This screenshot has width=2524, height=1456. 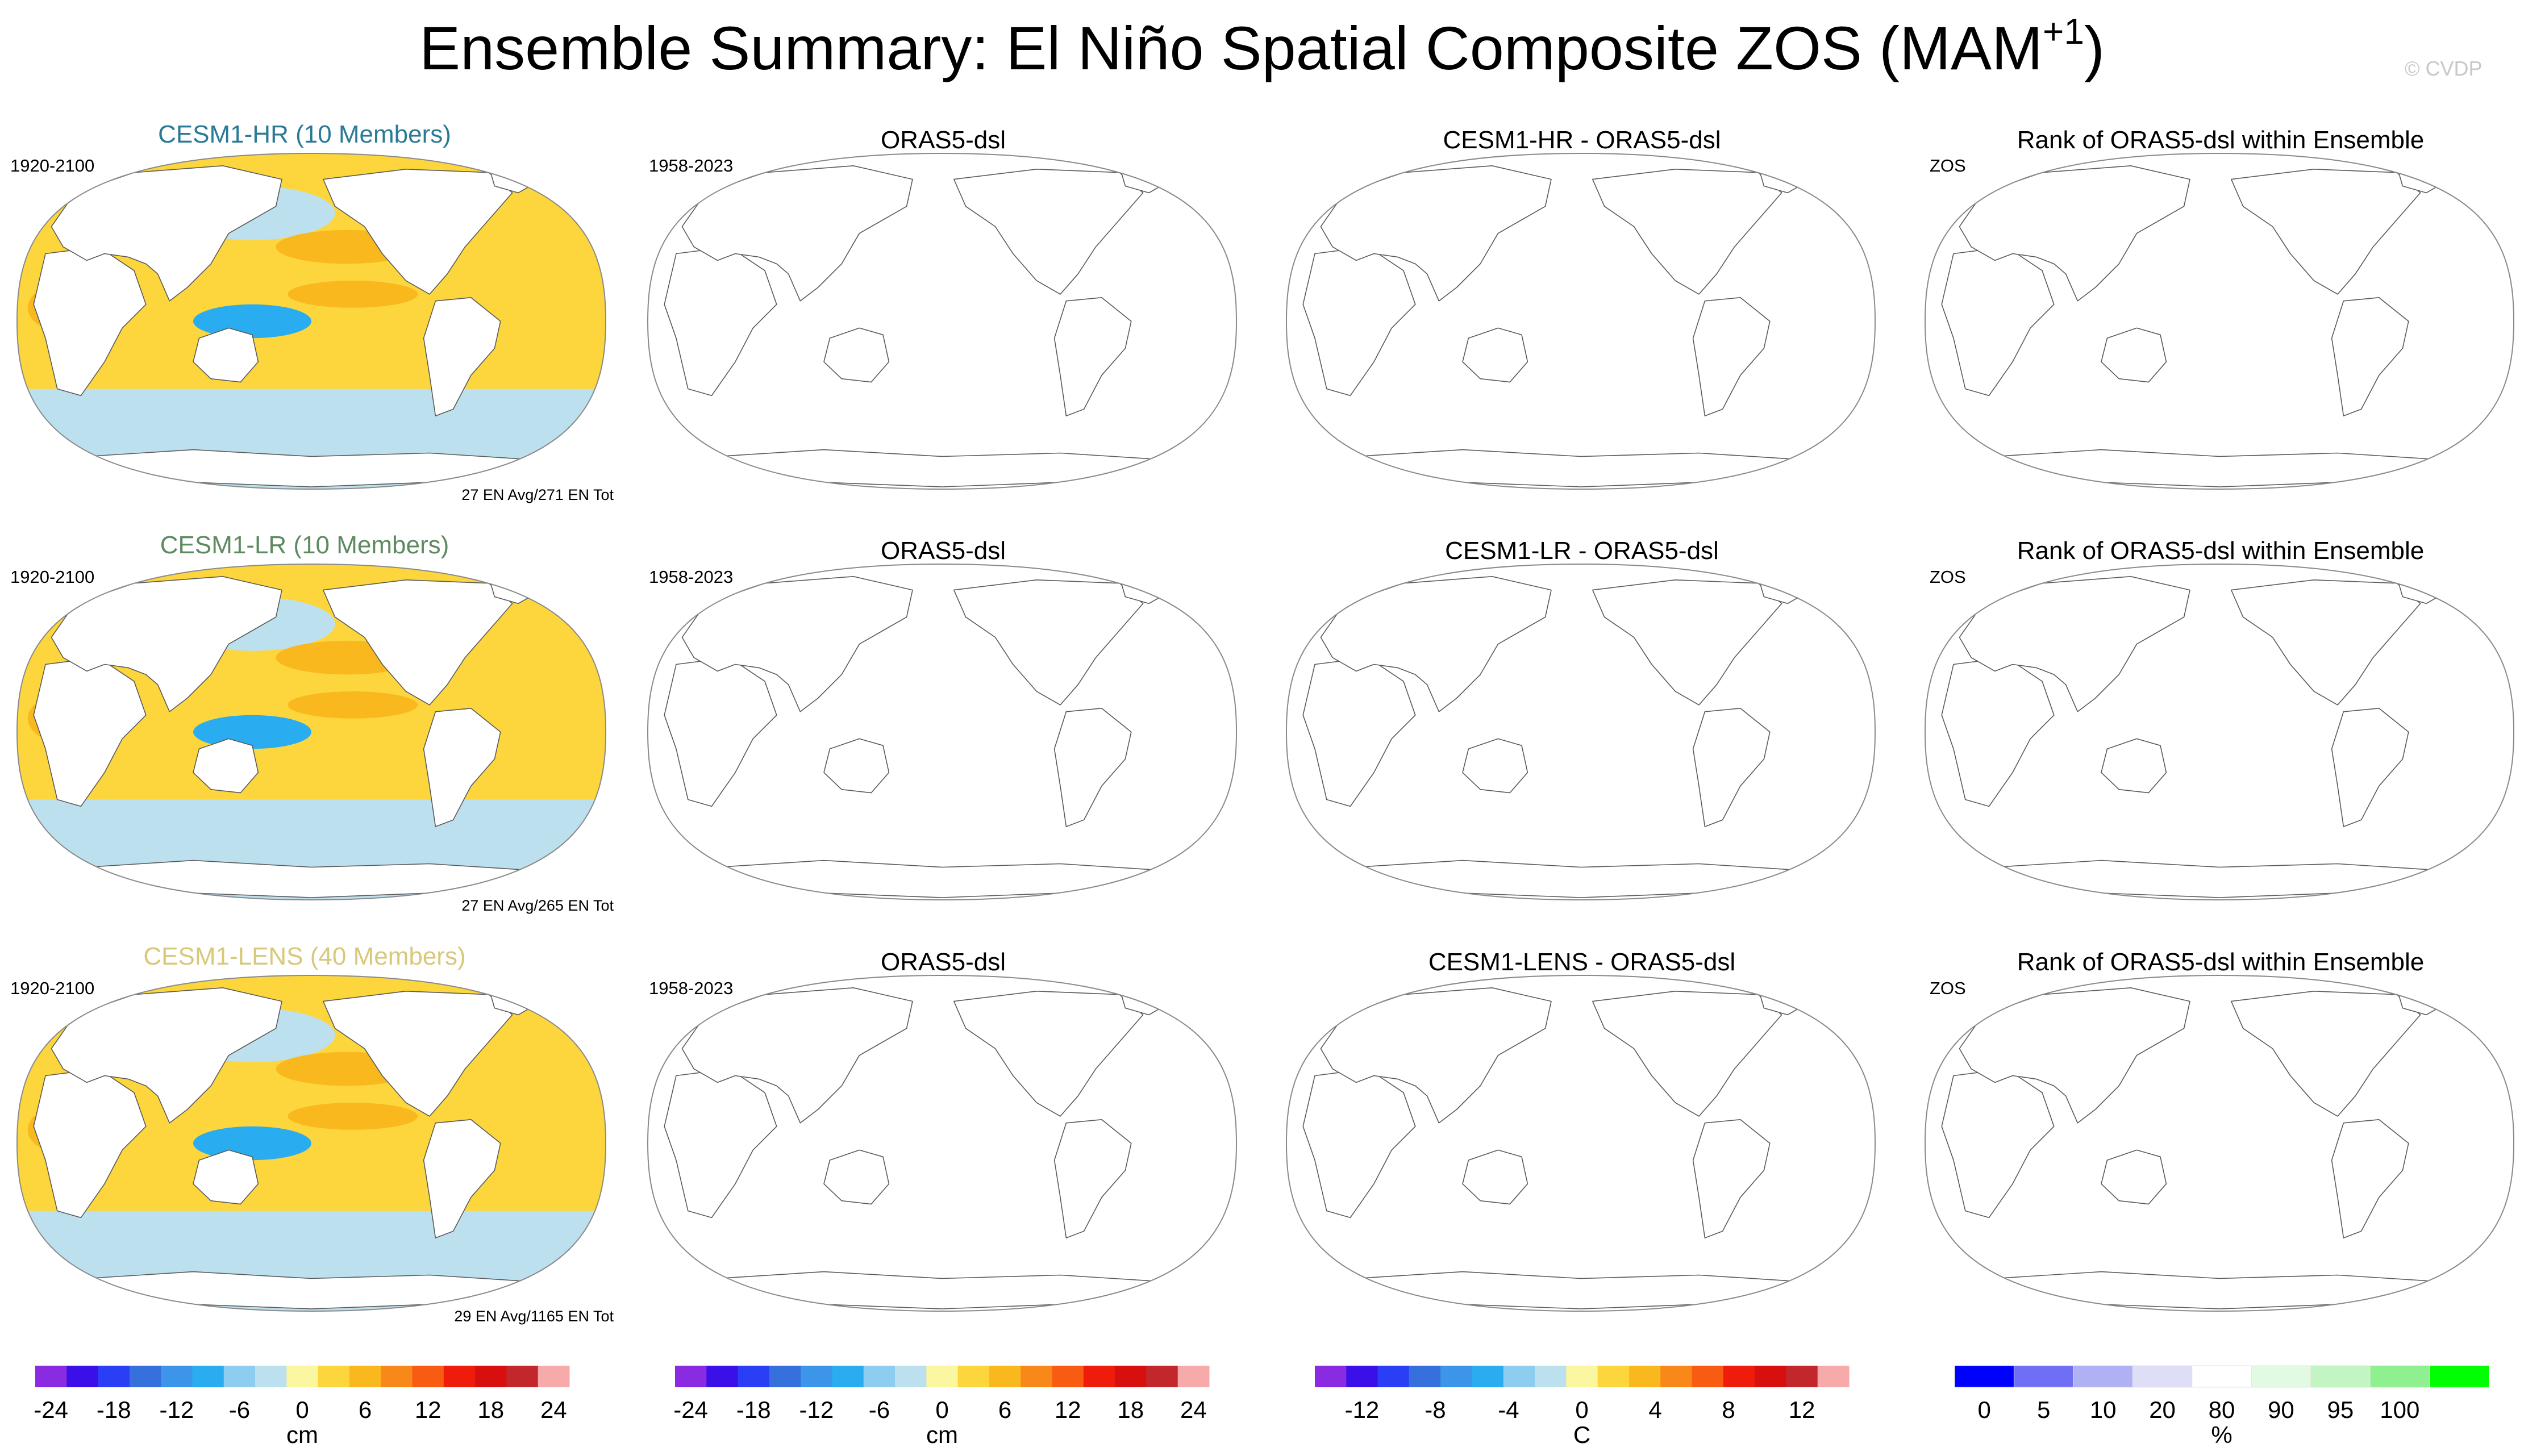 I want to click on diff-panel-title: CESM1-HR - ORAS5-dsl, so click(x=1582, y=140).